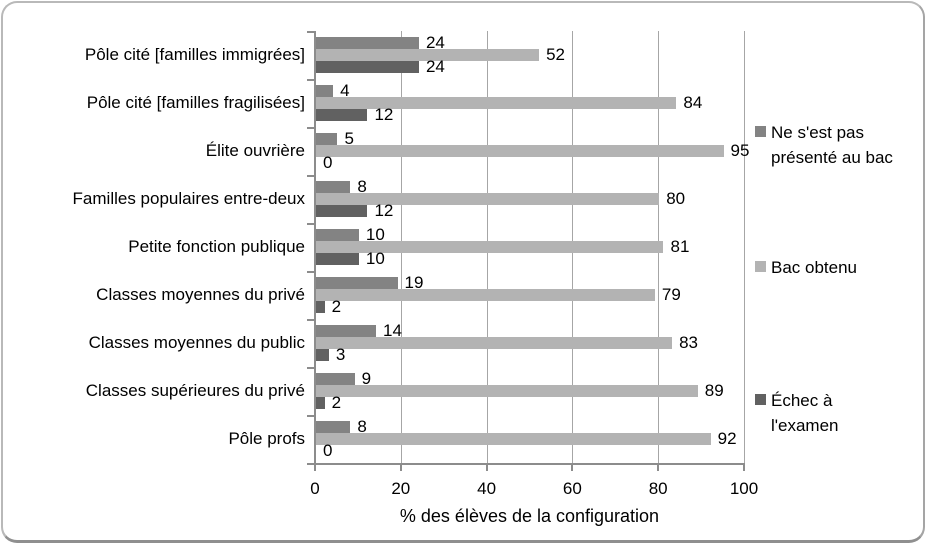 This screenshot has width=927, height=546. Describe the element at coordinates (555, 54) in the screenshot. I see `bar-value-label: 52` at that location.